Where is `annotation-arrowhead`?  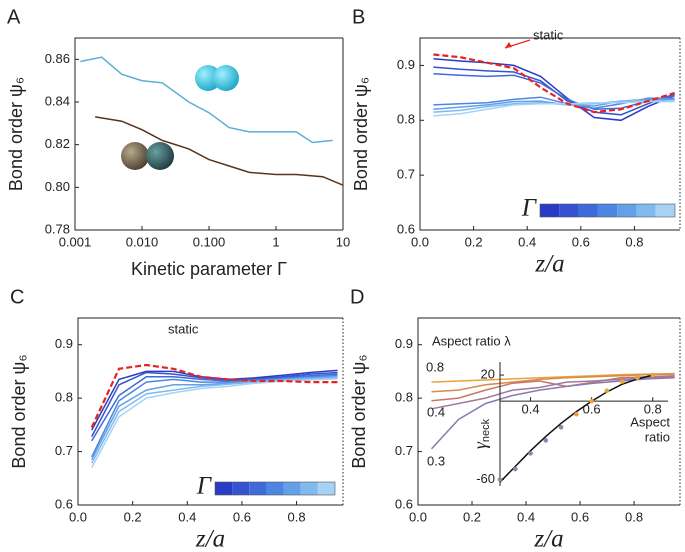 annotation-arrowhead is located at coordinates (508, 45).